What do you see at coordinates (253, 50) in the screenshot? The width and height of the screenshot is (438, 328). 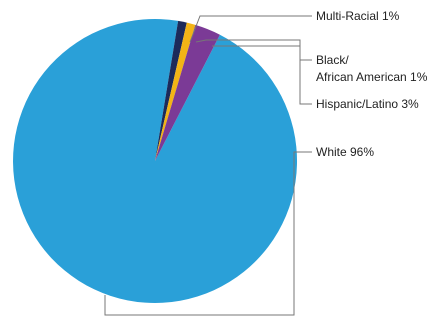 I see `leader-line-black` at bounding box center [253, 50].